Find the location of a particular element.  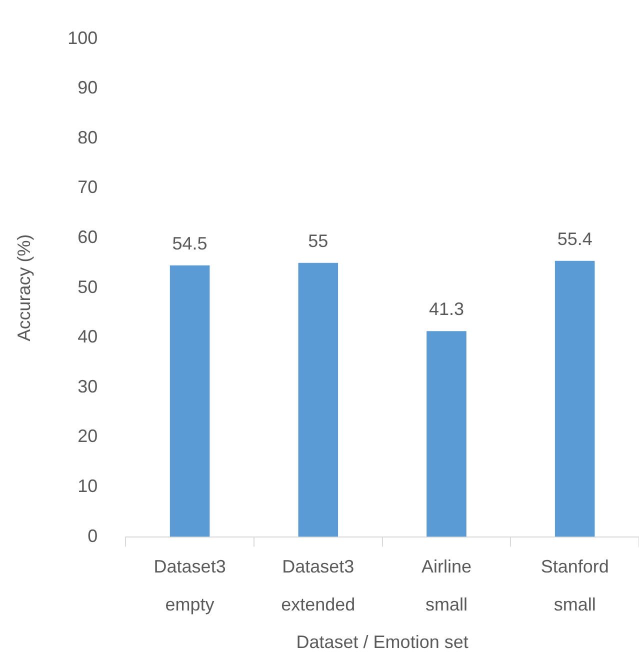

y-tick-label: 100 is located at coordinates (83, 38).